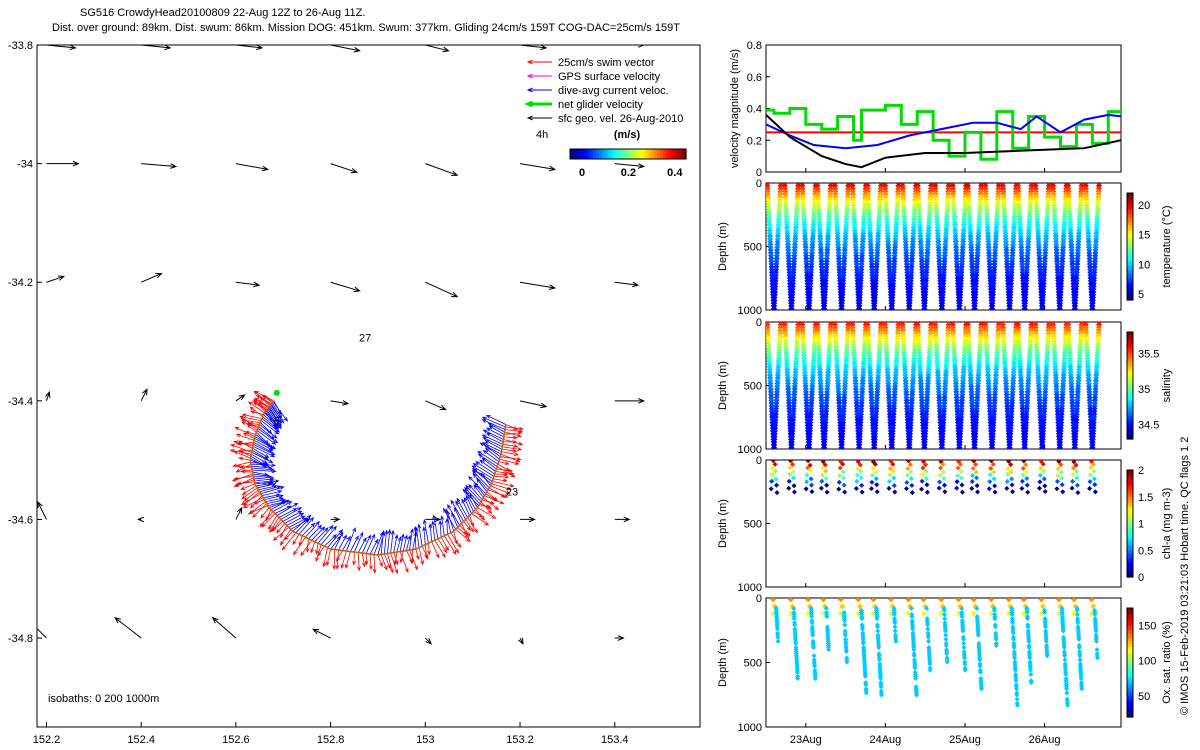 The width and height of the screenshot is (1200, 750). Describe the element at coordinates (723, 523) in the screenshot. I see `chlorophyll-y-axis-label: Depth (m)` at that location.